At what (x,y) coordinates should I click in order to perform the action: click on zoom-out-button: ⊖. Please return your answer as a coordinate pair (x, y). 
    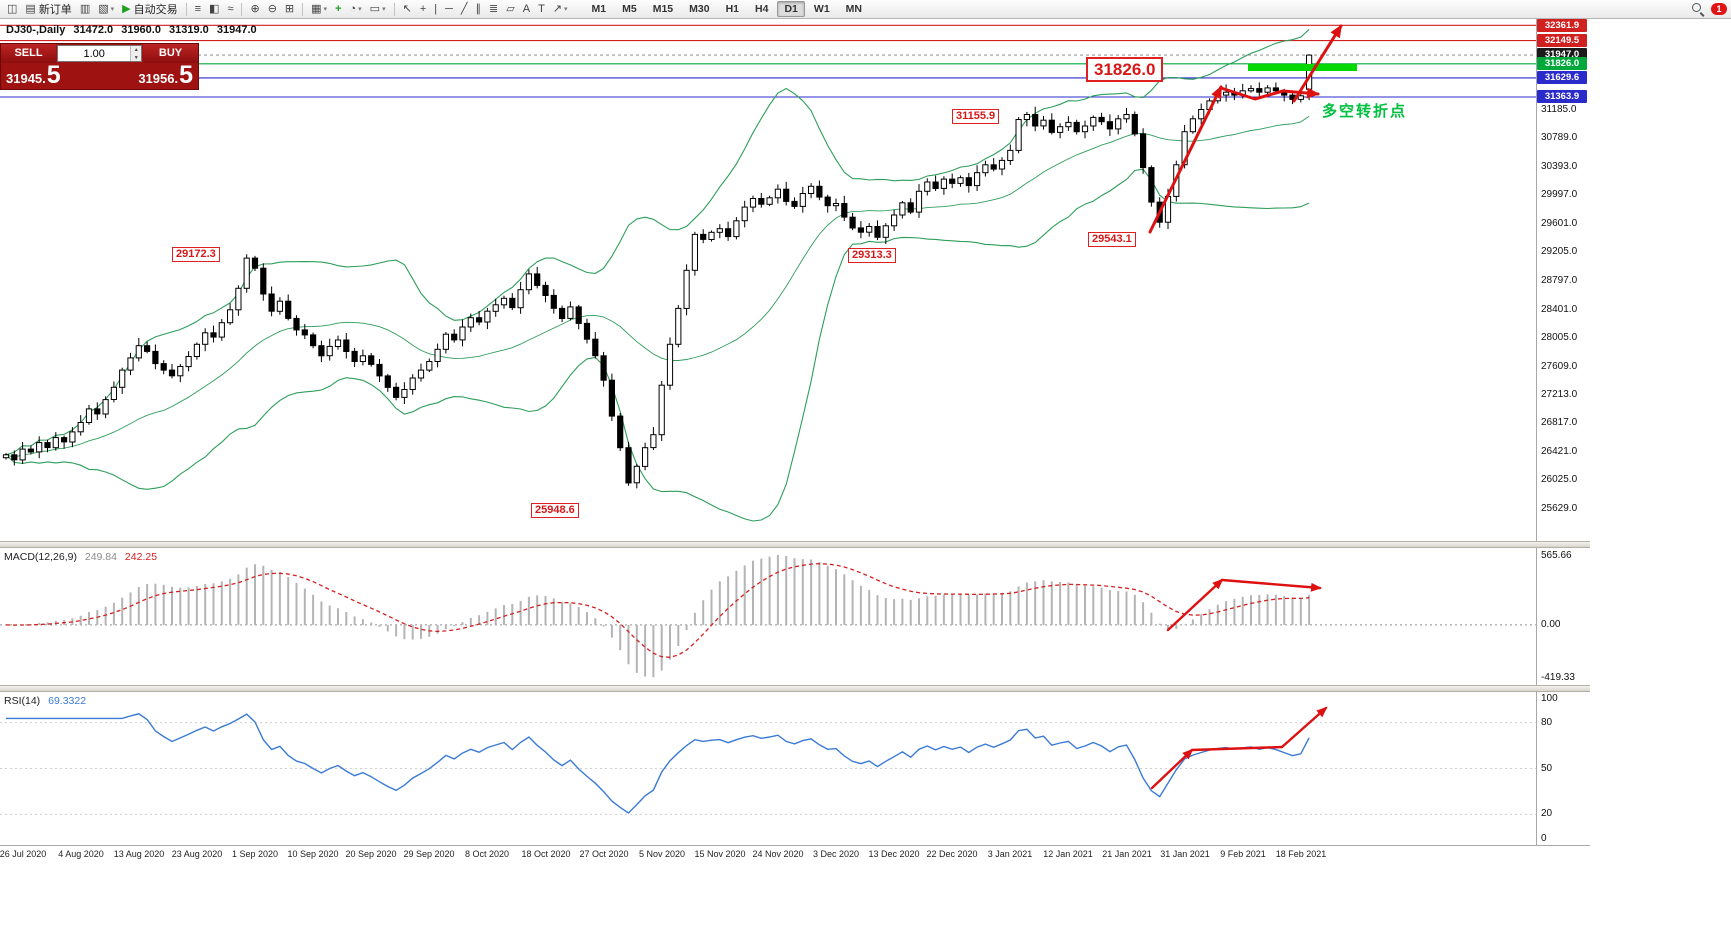
    Looking at the image, I should click on (272, 9).